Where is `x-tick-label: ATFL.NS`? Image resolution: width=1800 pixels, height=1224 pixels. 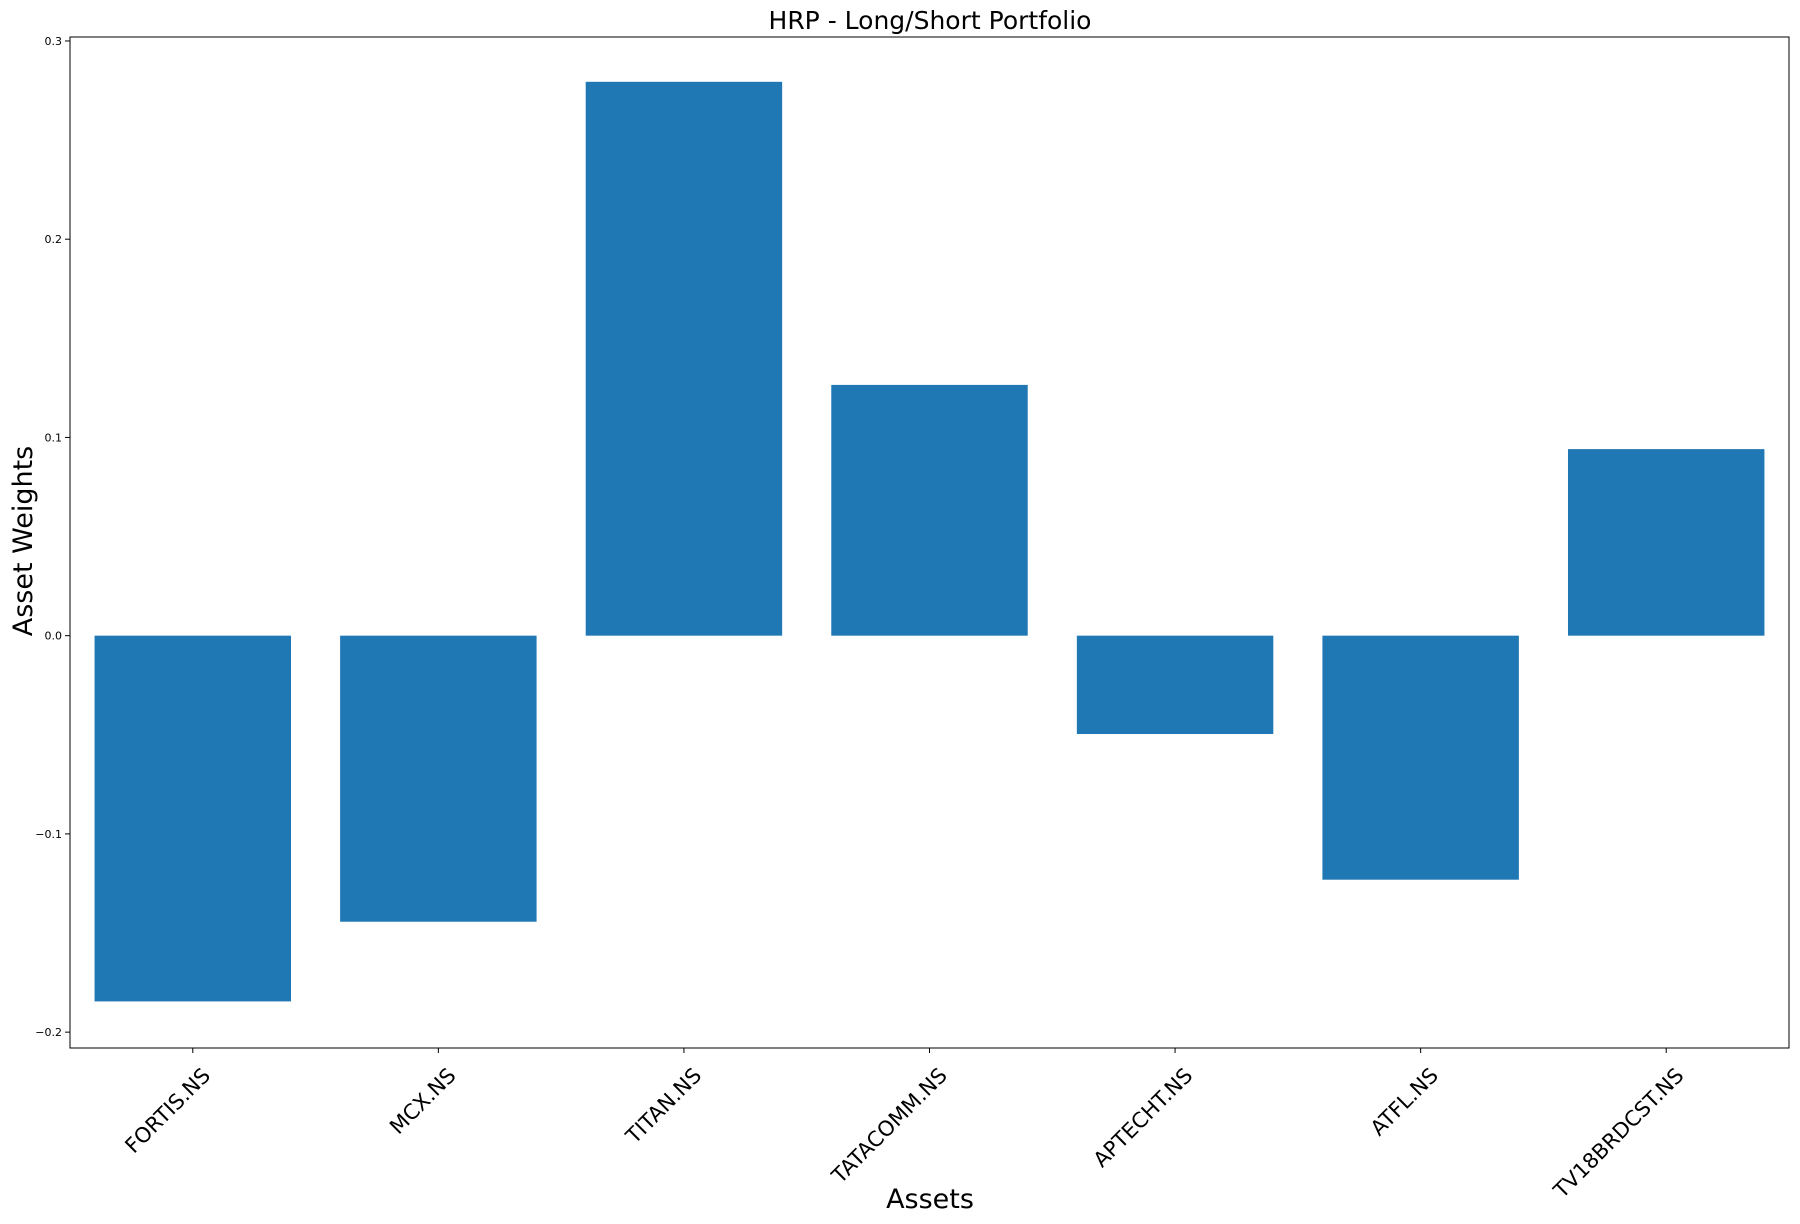 x-tick-label: ATFL.NS is located at coordinates (1404, 1101).